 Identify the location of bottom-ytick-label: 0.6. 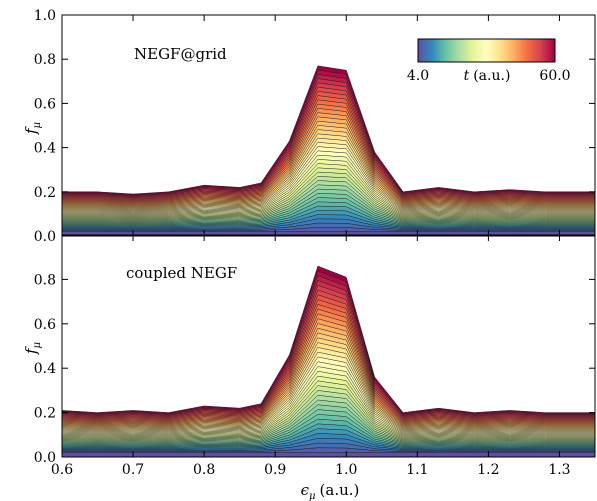
(45, 325).